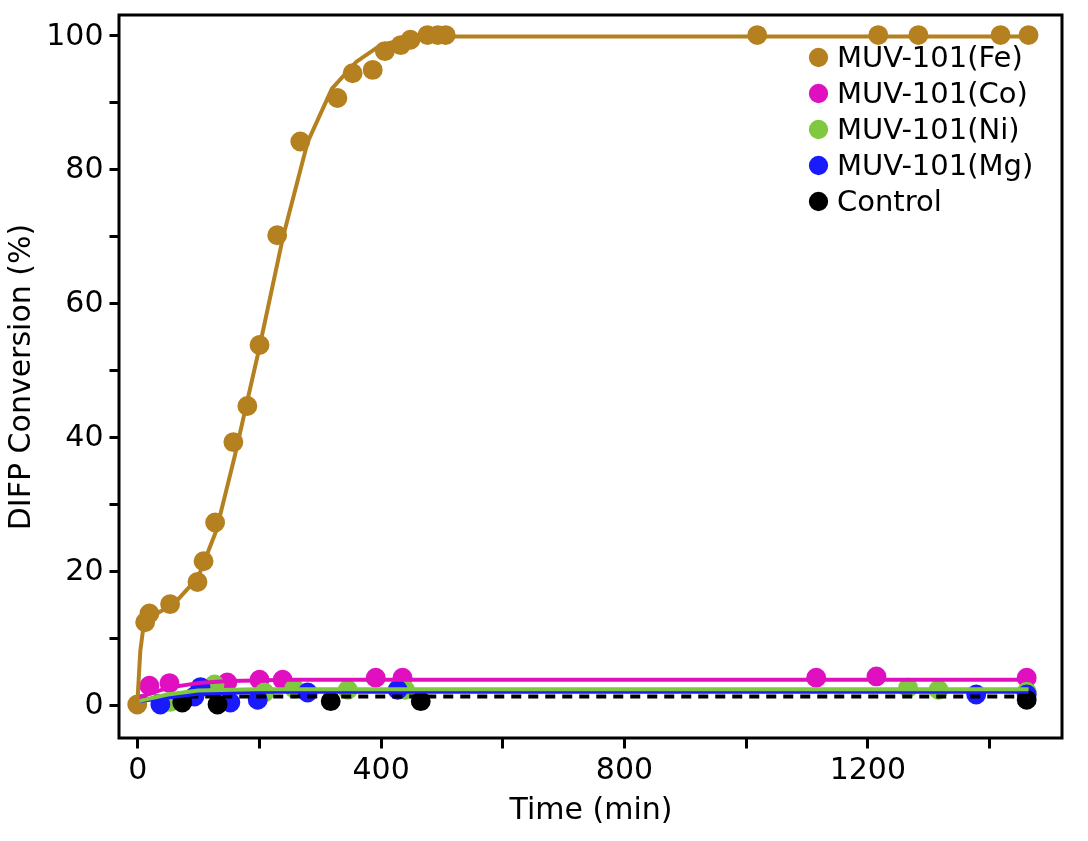 This screenshot has width=1088, height=841. I want to click on y-tick-label: 20, so click(84, 570).